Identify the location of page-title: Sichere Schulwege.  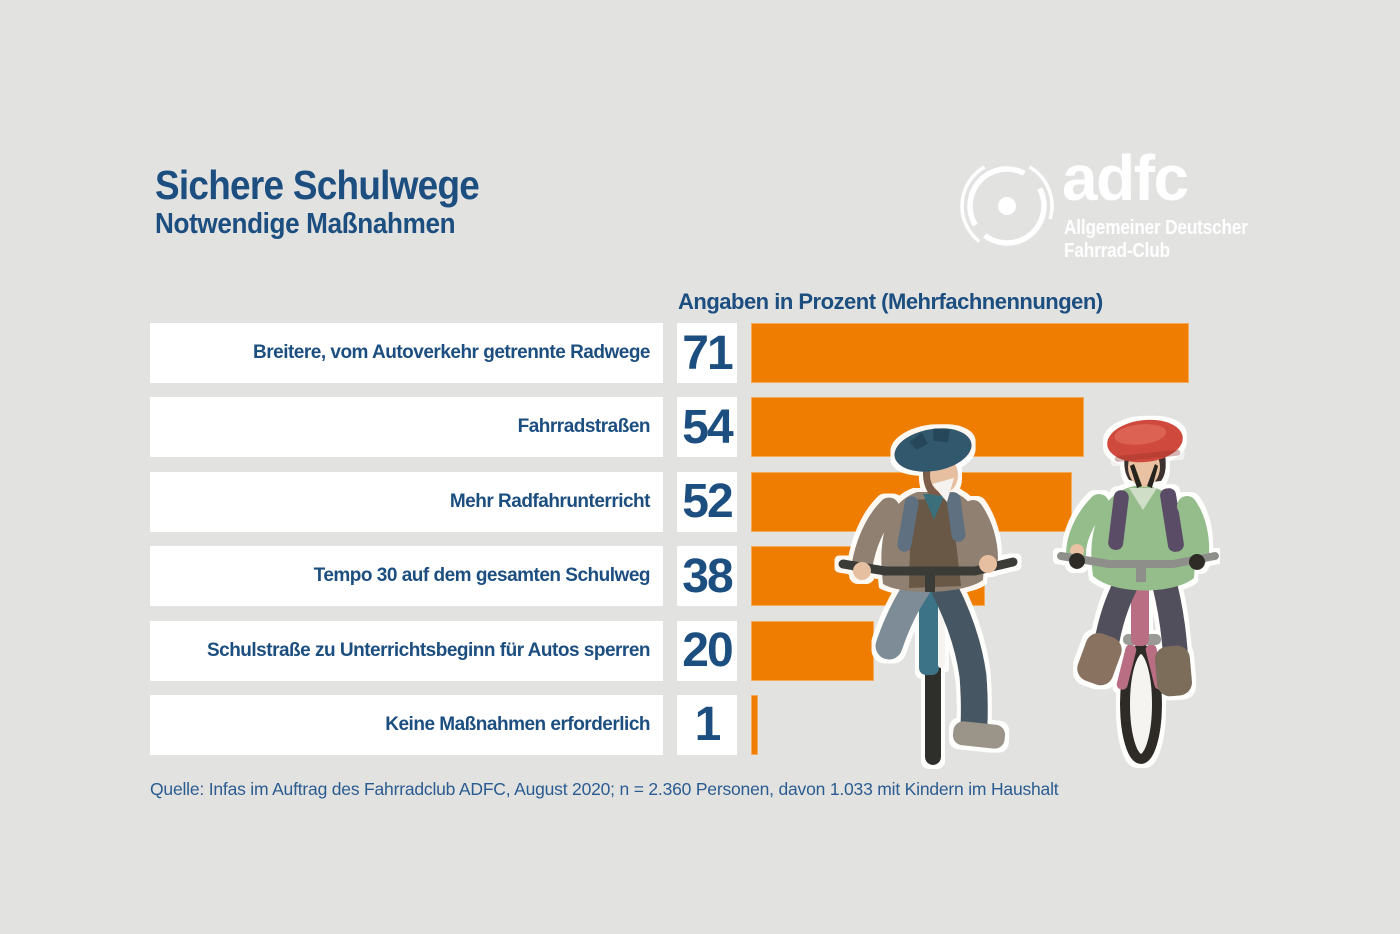
(317, 185).